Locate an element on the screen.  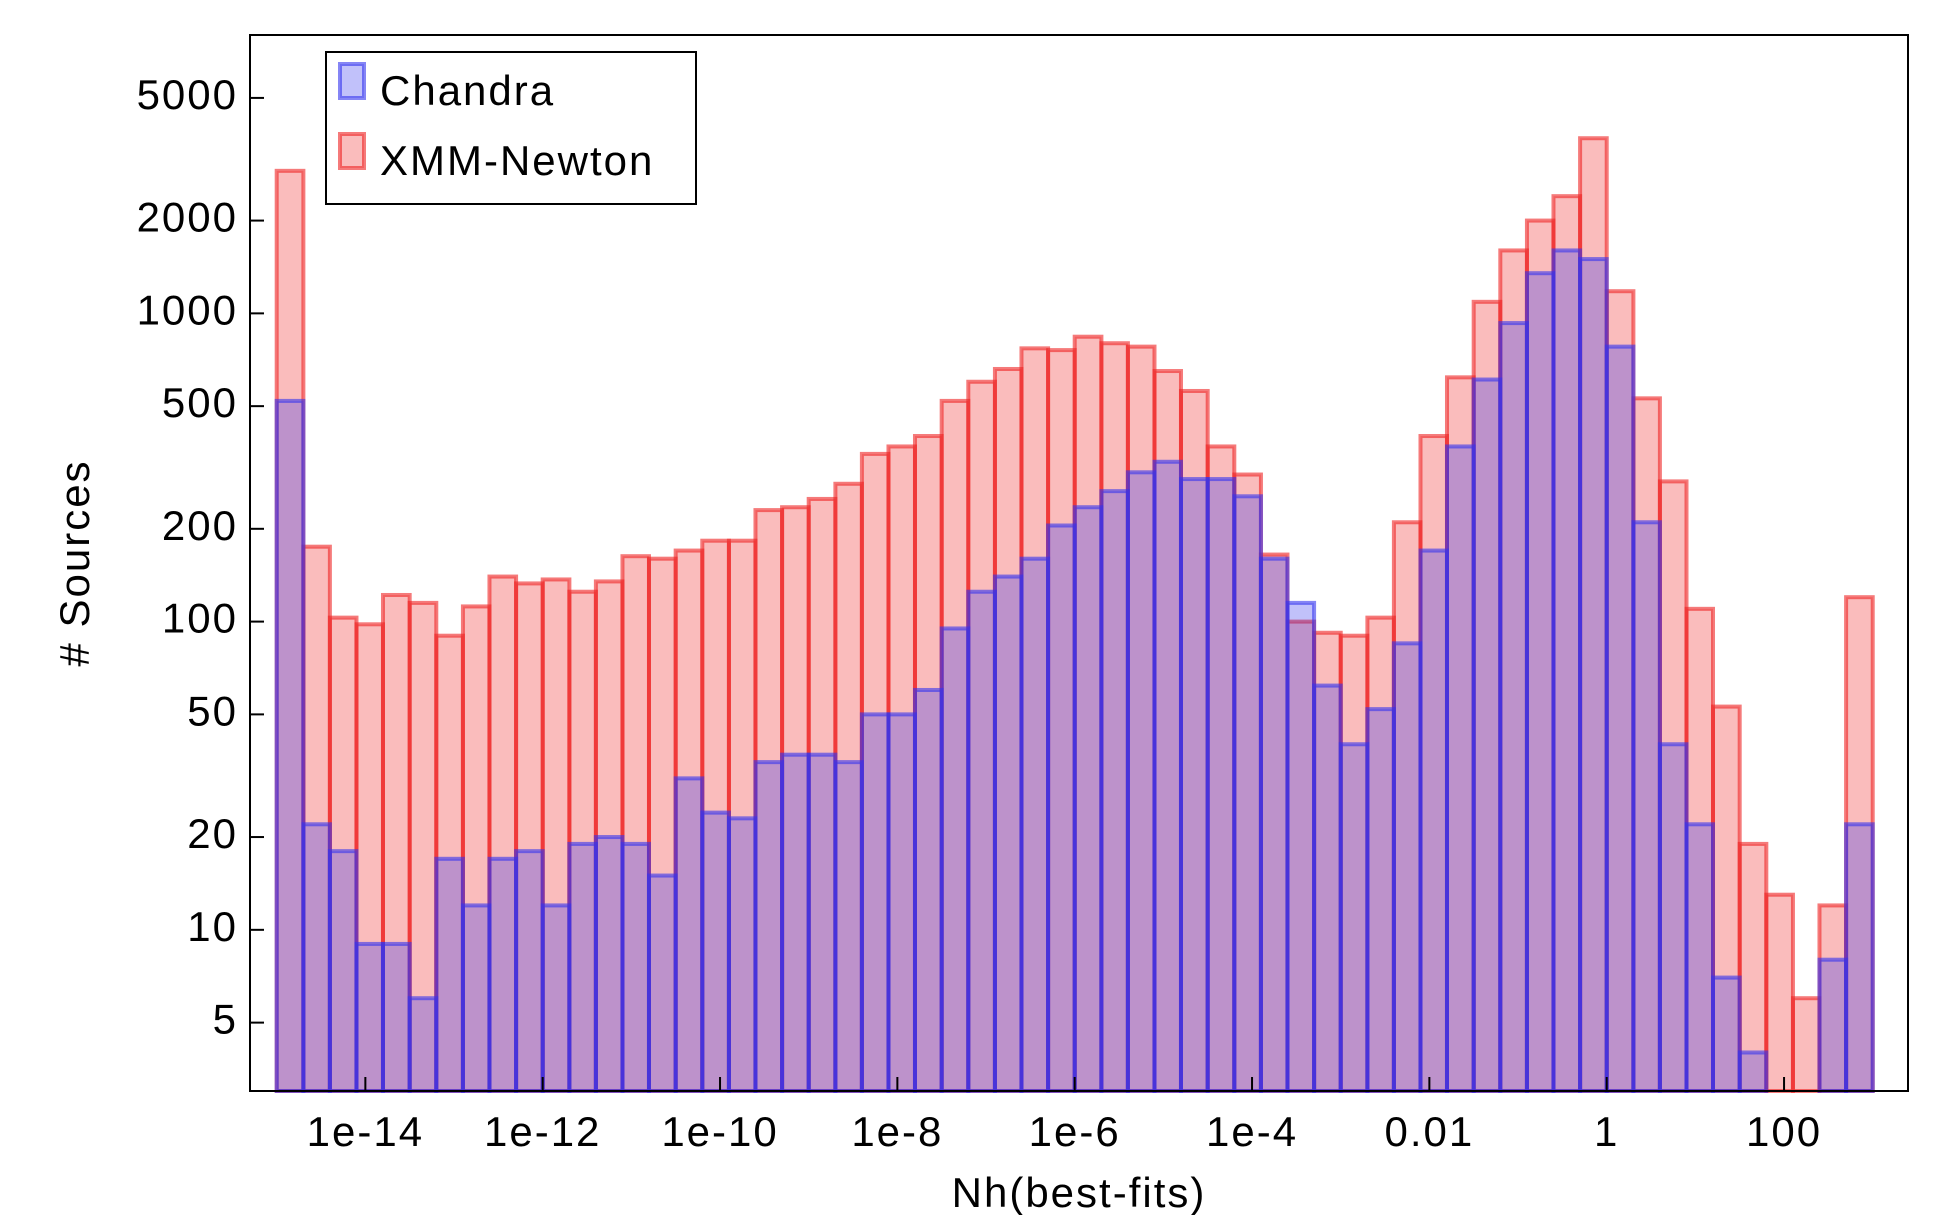
x-tick-label: 0.01 is located at coordinates (1430, 1131).